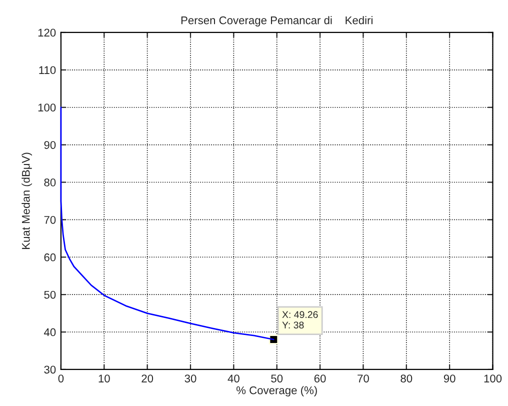 The width and height of the screenshot is (508, 406). I want to click on x-tick-label: 30, so click(190, 378).